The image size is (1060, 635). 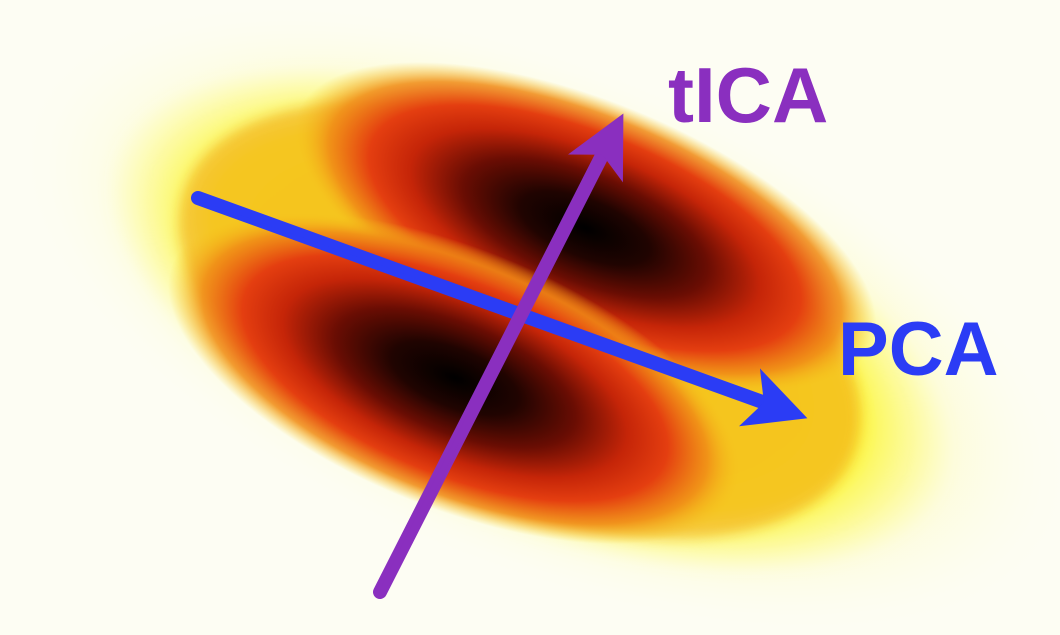 What do you see at coordinates (918, 349) in the screenshot?
I see `pca-label: PCA` at bounding box center [918, 349].